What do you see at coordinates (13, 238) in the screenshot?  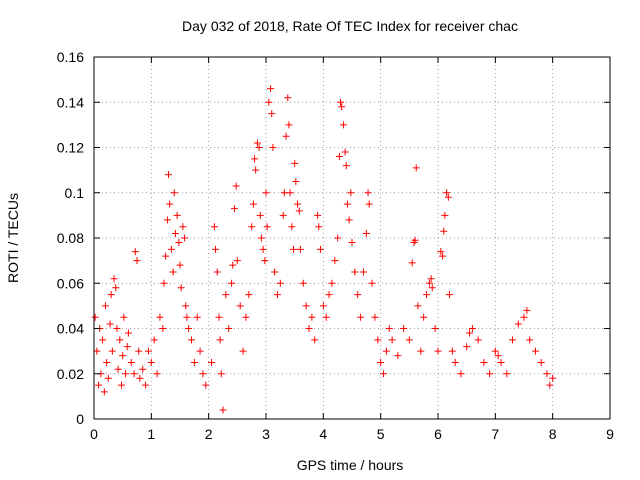 I see `y-axis-label: ROTI / TECUs` at bounding box center [13, 238].